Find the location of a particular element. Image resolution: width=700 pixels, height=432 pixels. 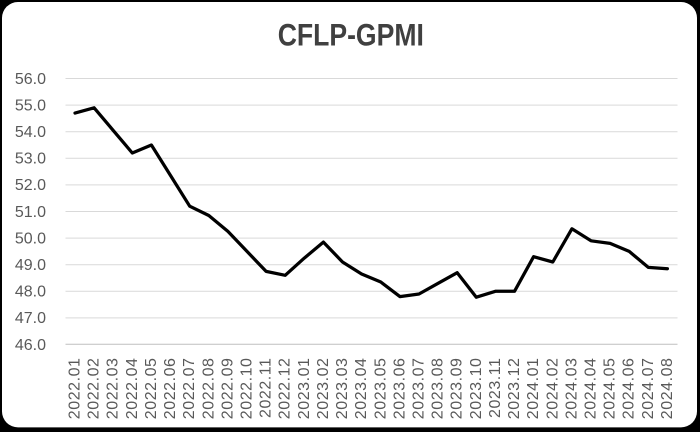

svg-text: 52.0 is located at coordinates (30, 185).